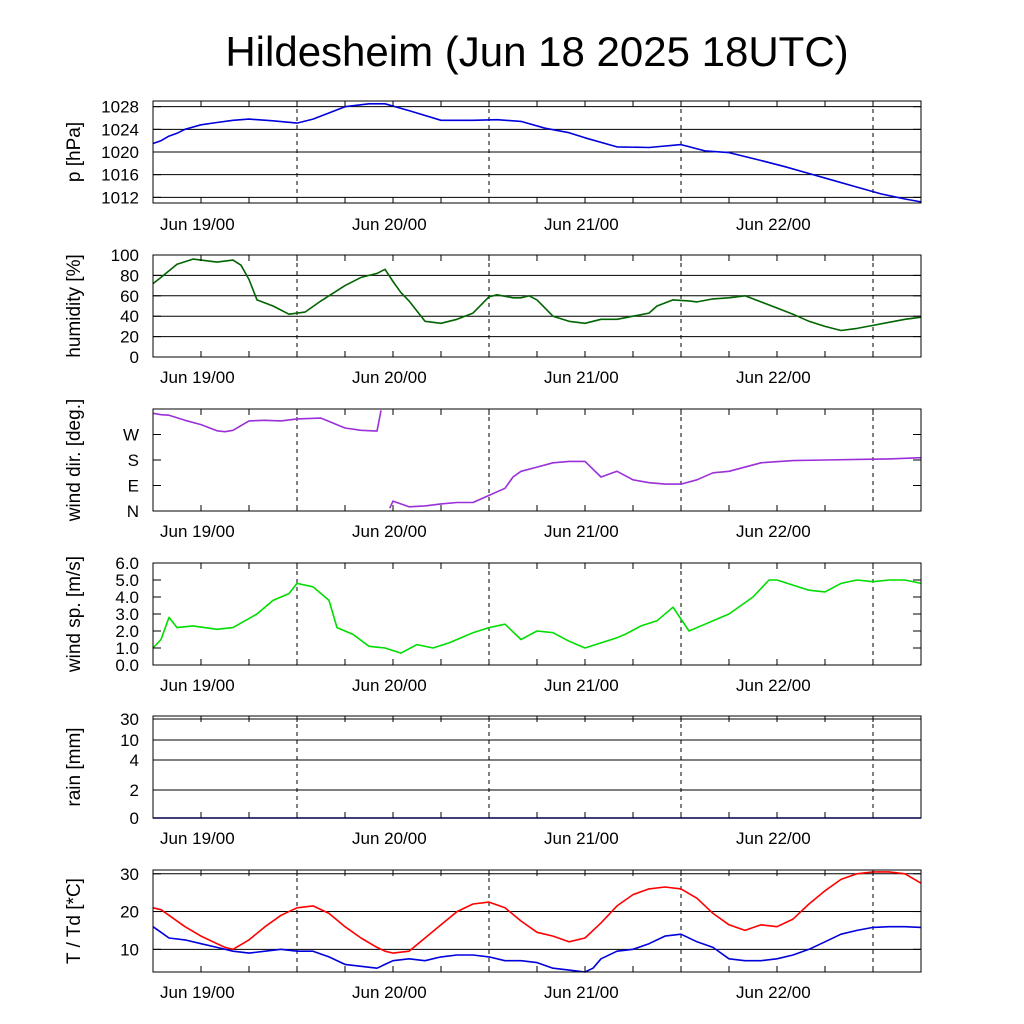 This screenshot has height=1024, width=1024. What do you see at coordinates (129, 275) in the screenshot?
I see `y-tick-label: 80` at bounding box center [129, 275].